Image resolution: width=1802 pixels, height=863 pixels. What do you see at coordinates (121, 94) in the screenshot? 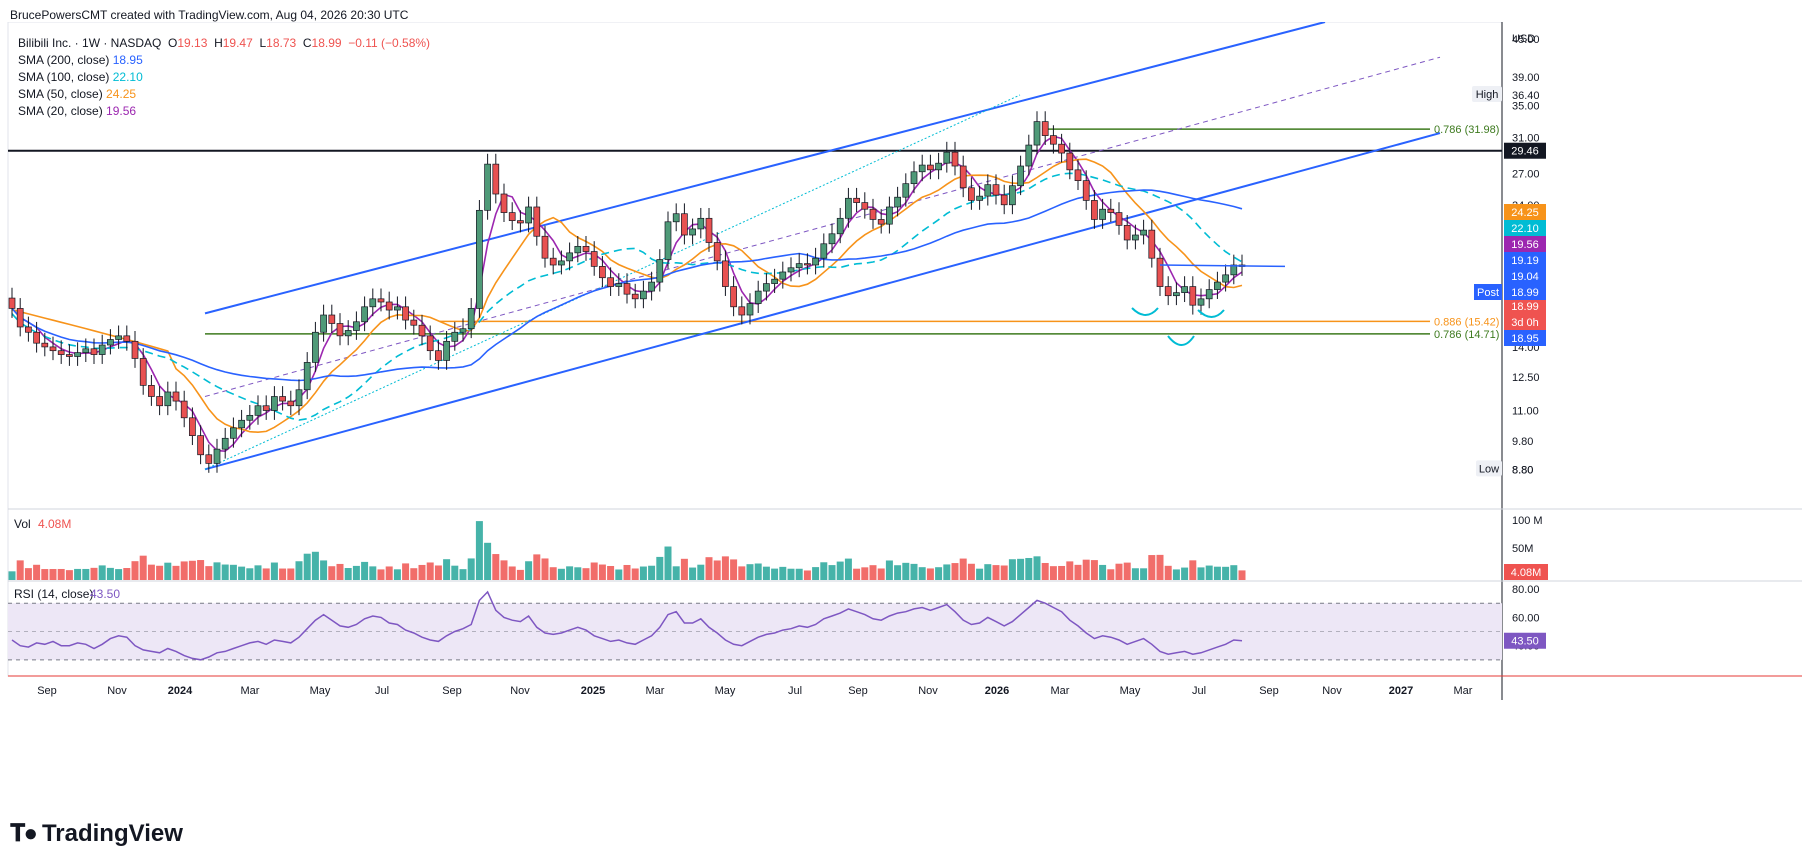
I see `sma-50-value: 24.25` at bounding box center [121, 94].